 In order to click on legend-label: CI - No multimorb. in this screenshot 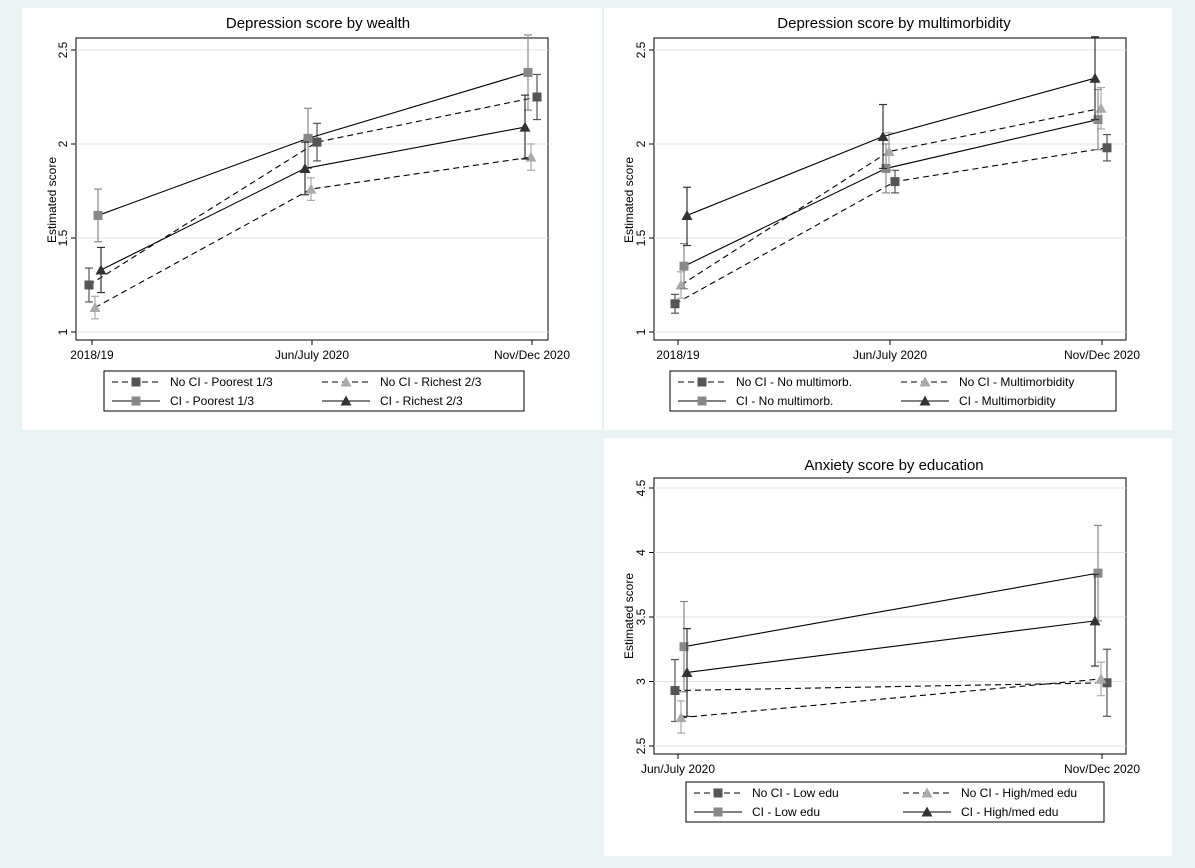, I will do `click(784, 401)`.